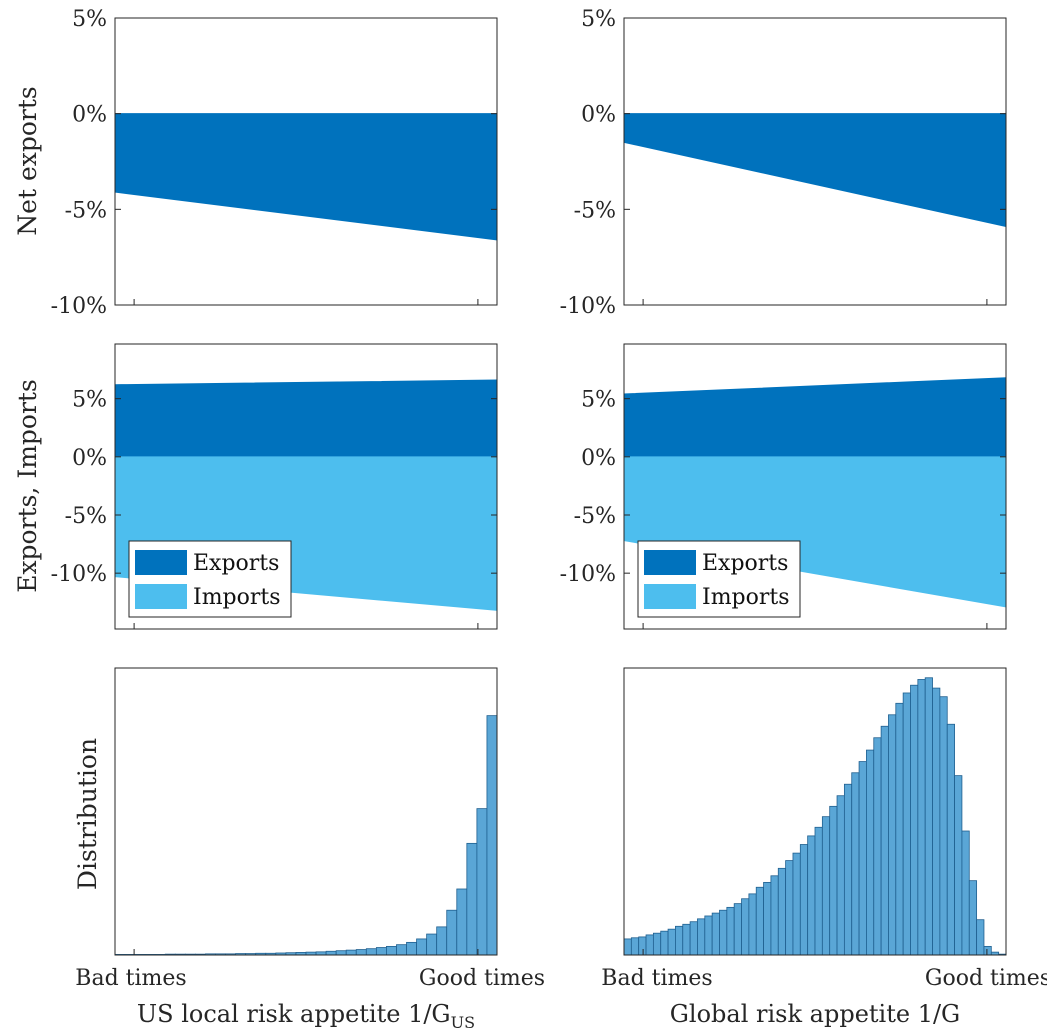  Describe the element at coordinates (588, 574) in the screenshot. I see `exim_right-ytick-label: -10%` at that location.